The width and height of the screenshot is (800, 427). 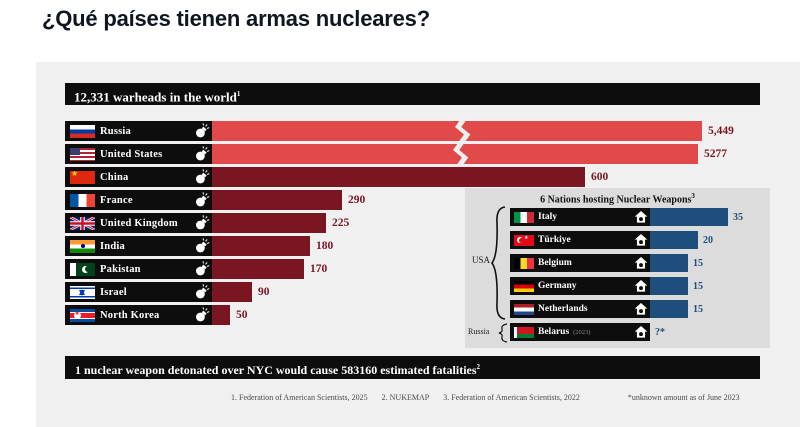 What do you see at coordinates (683, 397) in the screenshot?
I see `source-asterisk-note: *unknown amount as of June 2023` at bounding box center [683, 397].